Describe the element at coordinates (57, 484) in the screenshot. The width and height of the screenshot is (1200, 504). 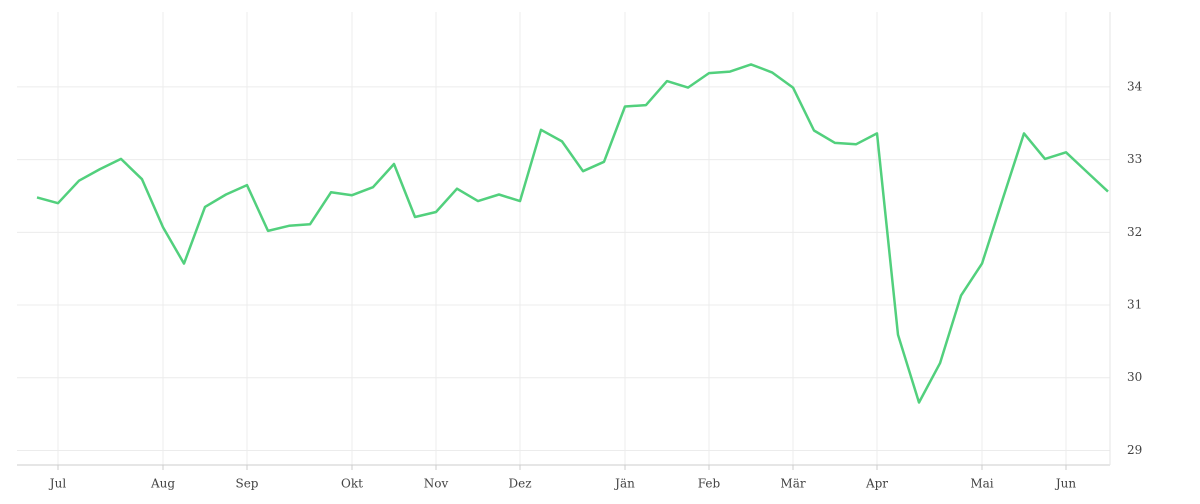
I see `x-tick-label: Jul` at that location.